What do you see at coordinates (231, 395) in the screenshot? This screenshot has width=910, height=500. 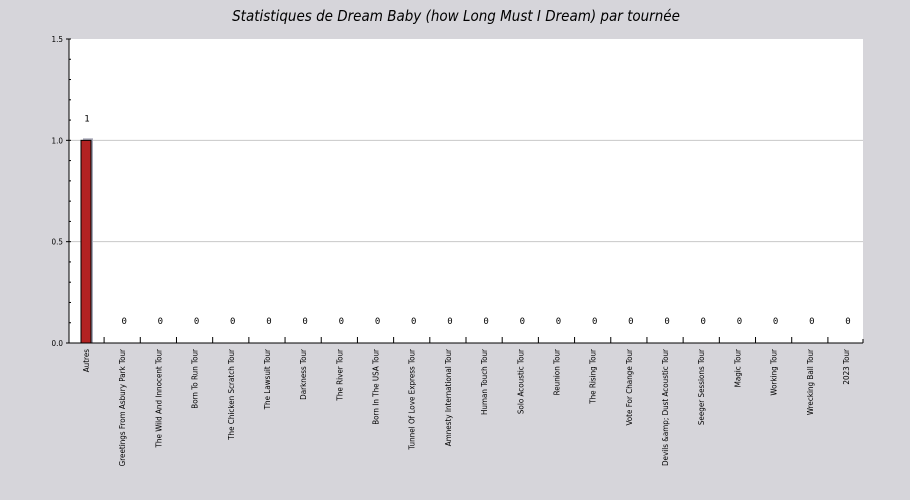 I see `x-tick-label: The Chicken Scratch Tour` at bounding box center [231, 395].